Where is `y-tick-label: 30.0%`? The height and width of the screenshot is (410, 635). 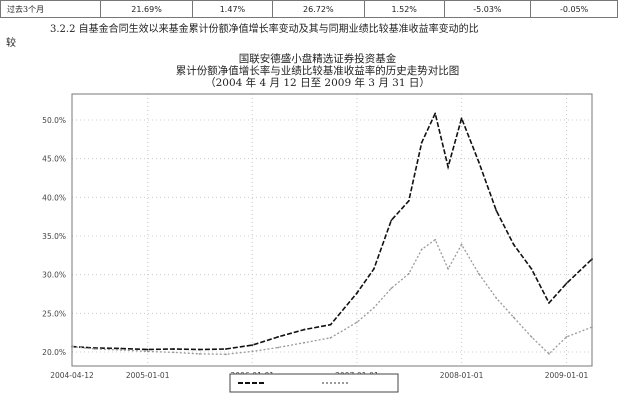
y-tick-label: 30.0% is located at coordinates (54, 275).